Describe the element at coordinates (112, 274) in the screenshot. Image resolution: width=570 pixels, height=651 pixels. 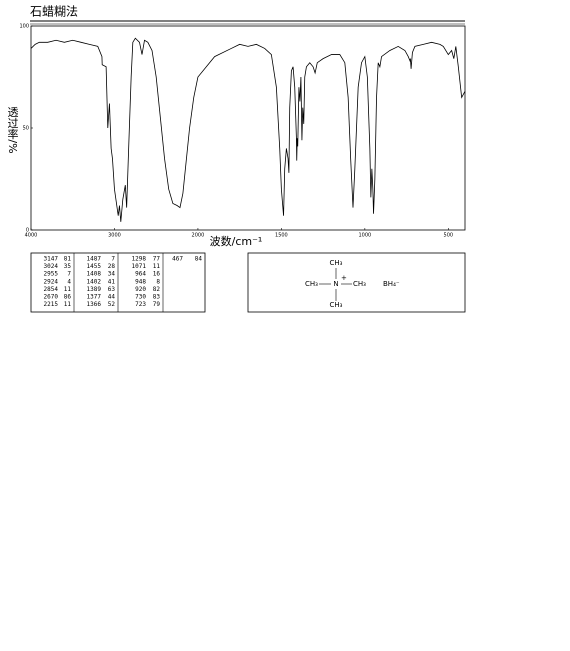
I see `peak-transmittance: 34` at that location.